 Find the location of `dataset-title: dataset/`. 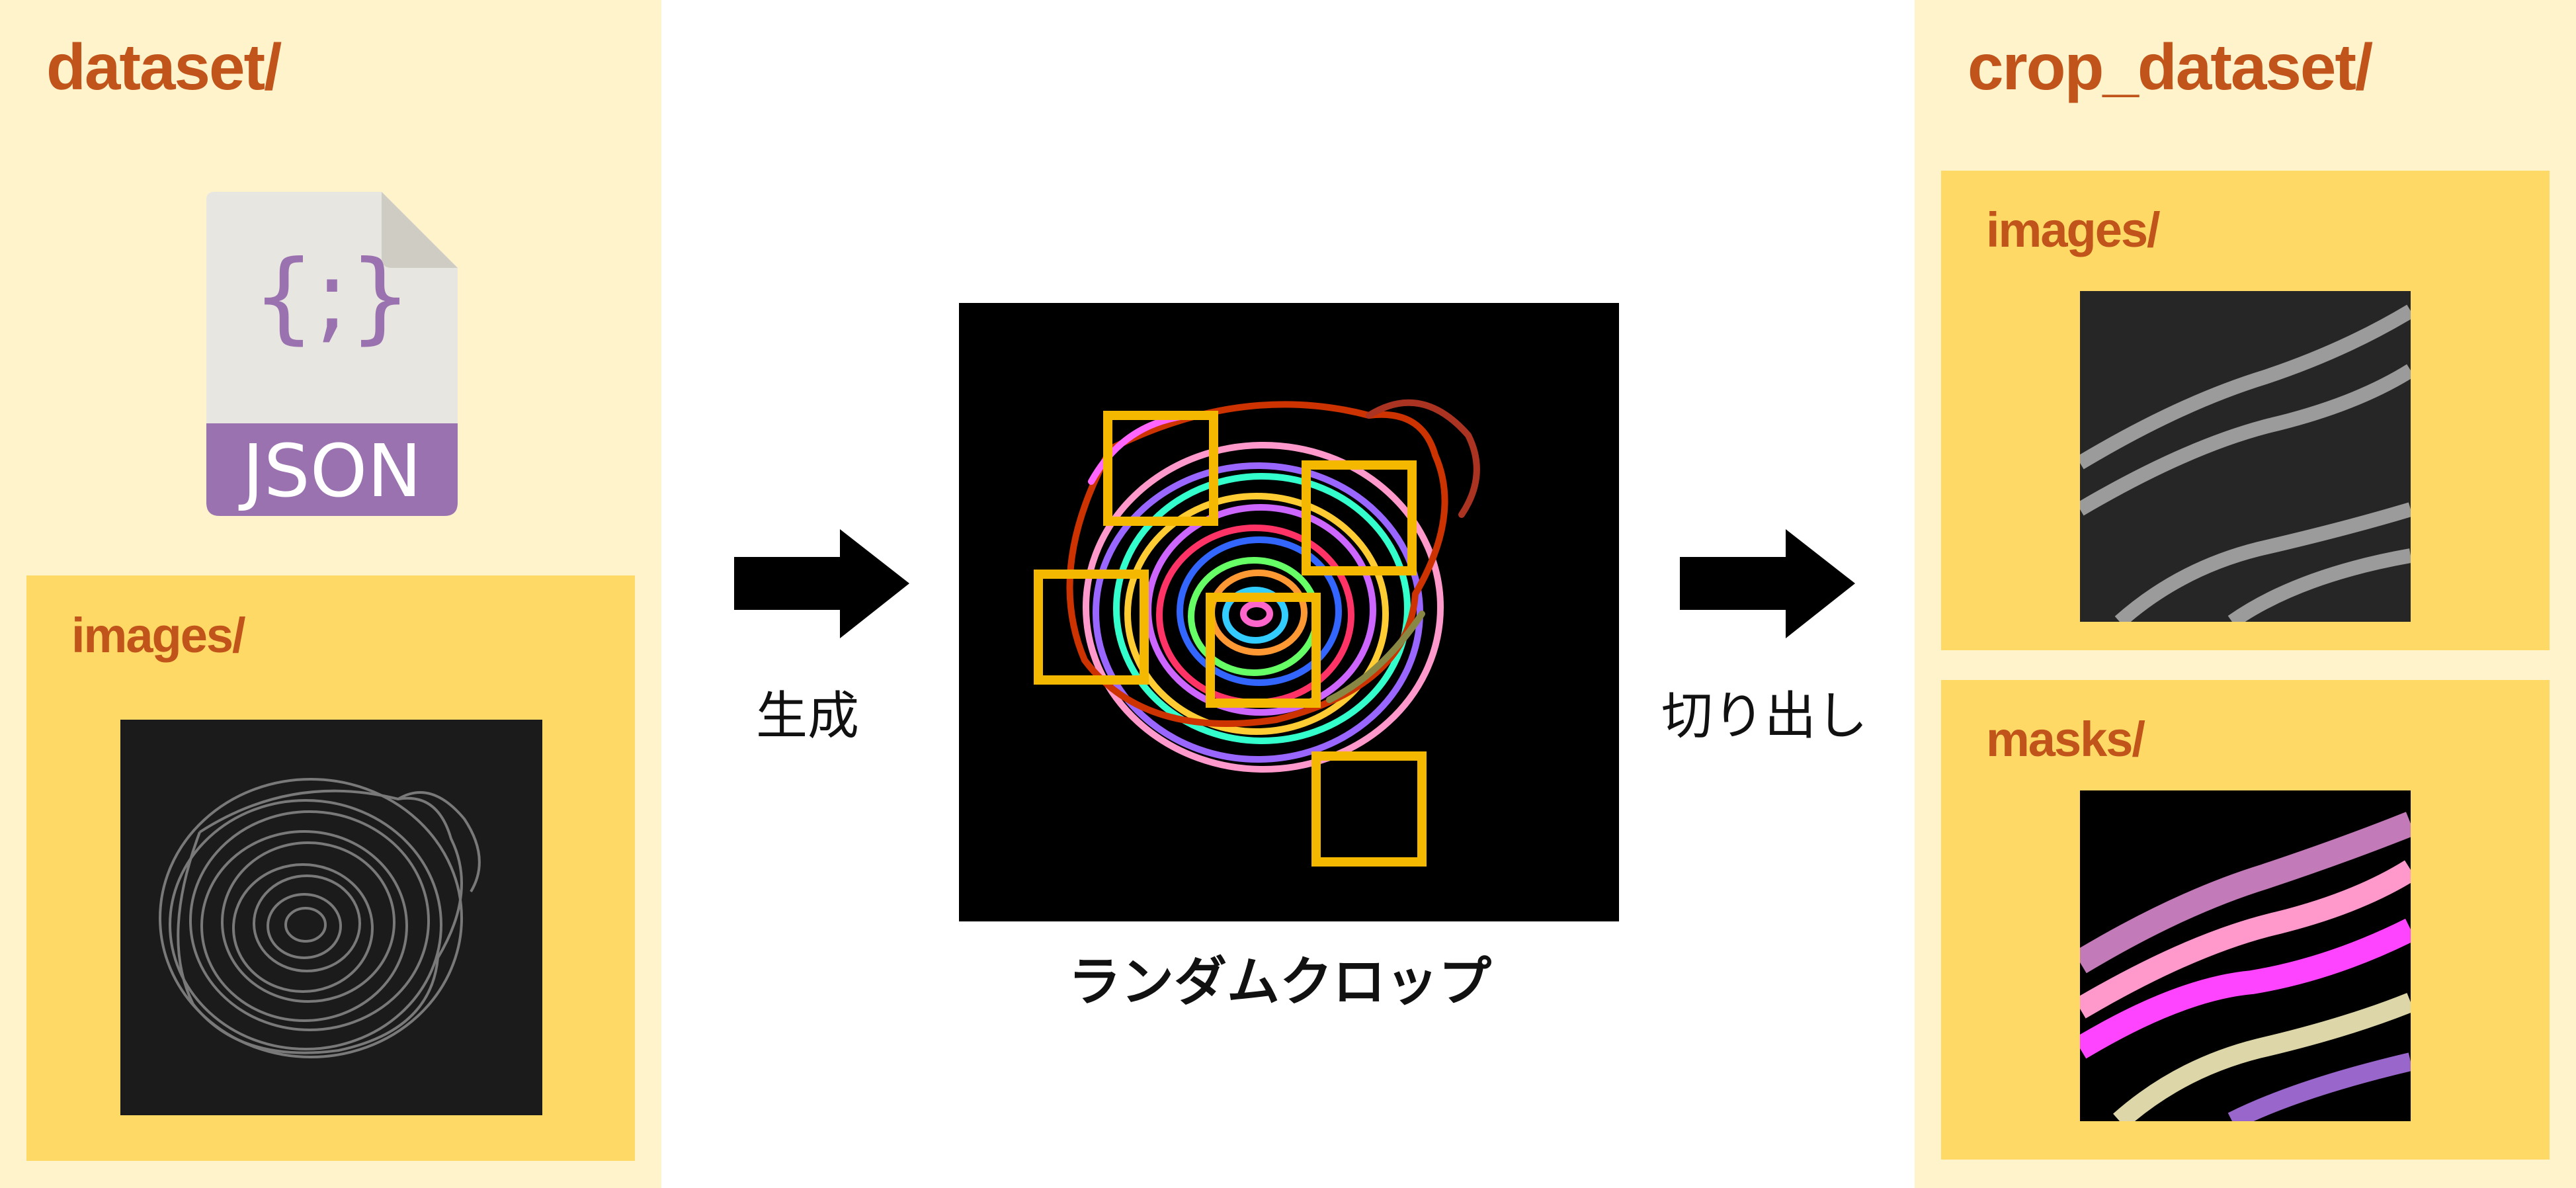

dataset-title: dataset/ is located at coordinates (164, 66).